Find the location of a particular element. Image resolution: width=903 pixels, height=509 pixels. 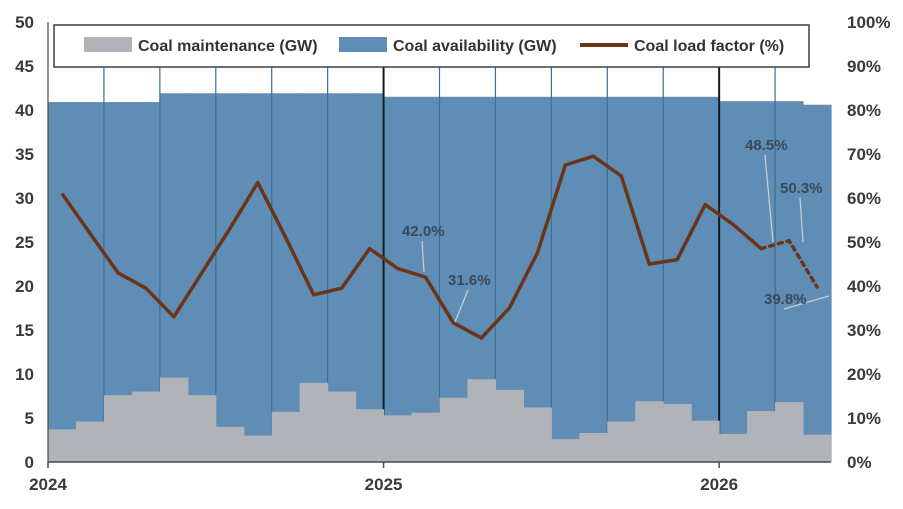

data-label-load-factor: 50.3% is located at coordinates (801, 188).